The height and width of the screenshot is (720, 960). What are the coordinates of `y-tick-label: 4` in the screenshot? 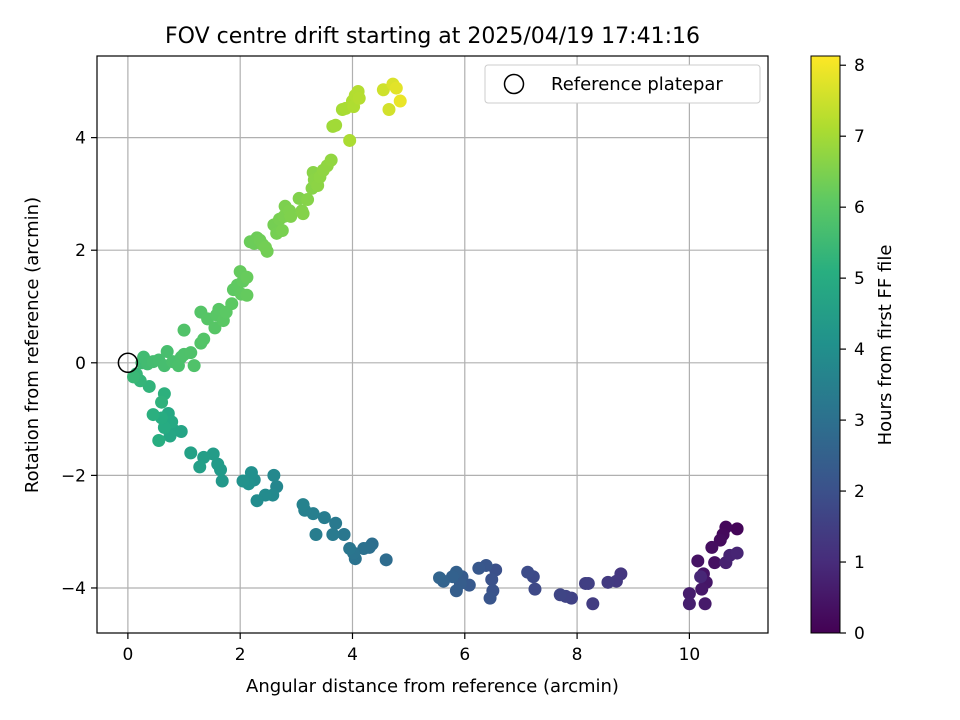 It's located at (80, 139).